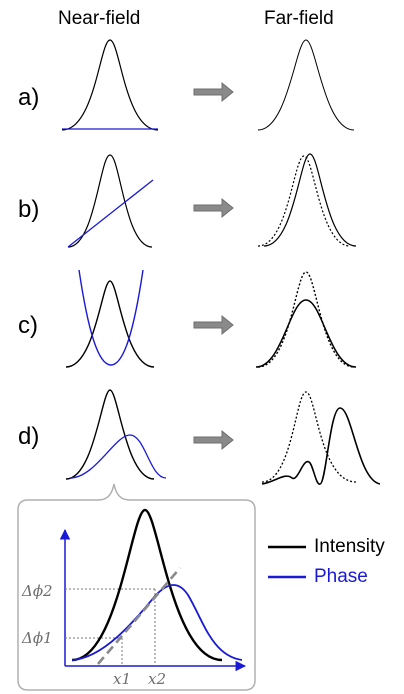  I want to click on row-a-near-intensity, so click(110, 85).